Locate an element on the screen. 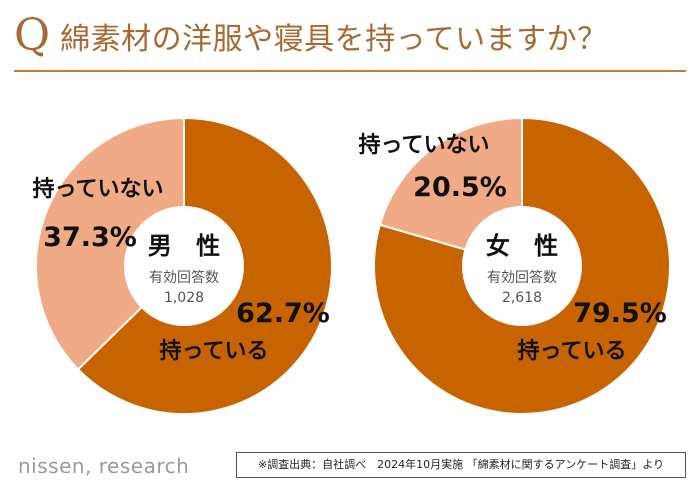  female-chart-title: 女 性 is located at coordinates (526, 246).